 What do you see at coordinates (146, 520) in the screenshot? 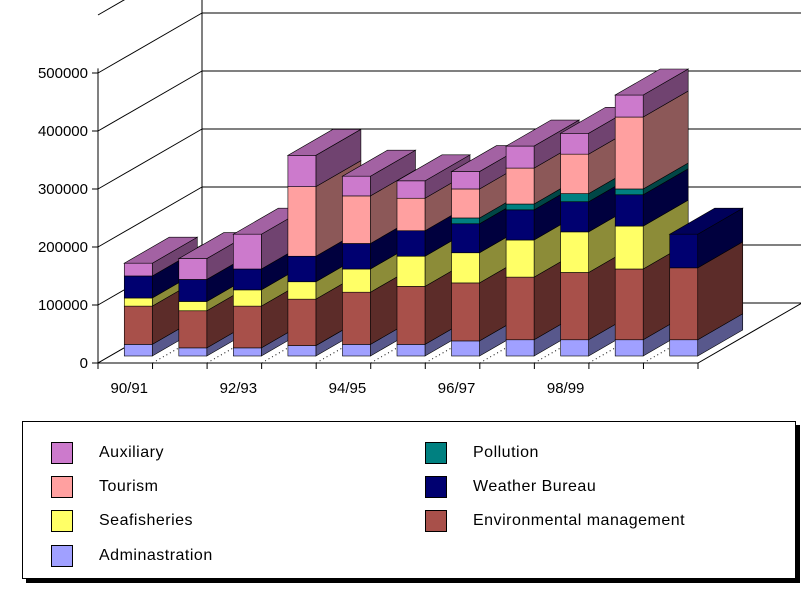
I see `legend-label: Seafisheries` at bounding box center [146, 520].